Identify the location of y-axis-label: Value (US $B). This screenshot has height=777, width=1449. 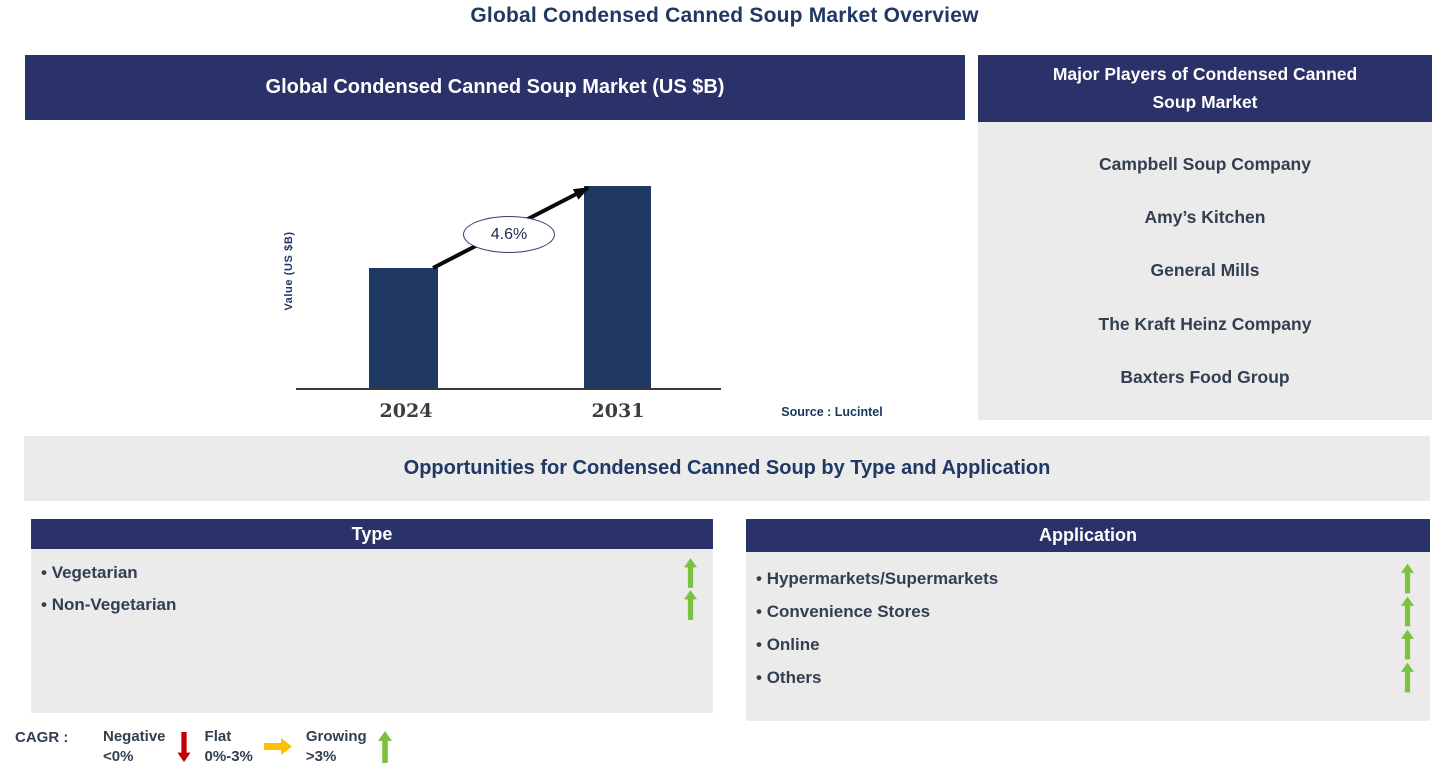
(289, 271).